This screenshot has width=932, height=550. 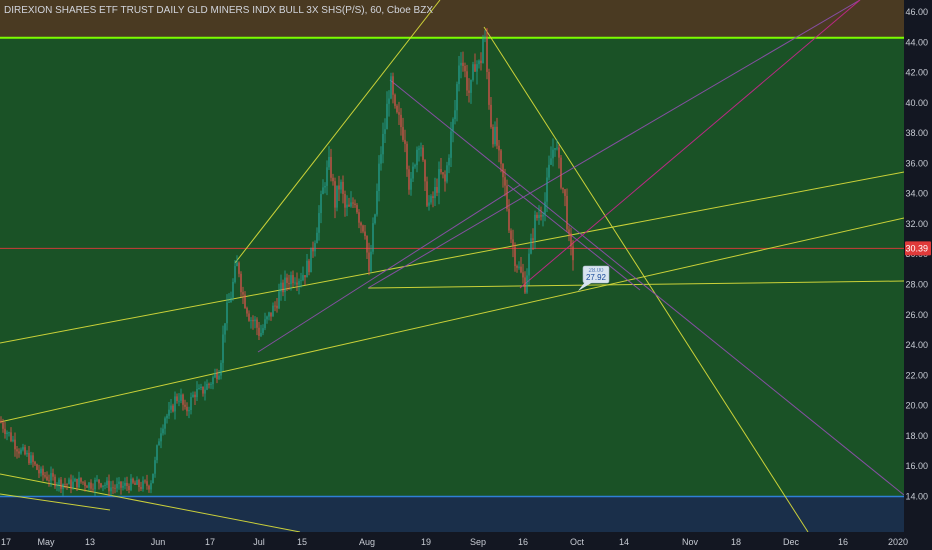 I want to click on y-tick-label: 18.00, so click(x=916, y=436).